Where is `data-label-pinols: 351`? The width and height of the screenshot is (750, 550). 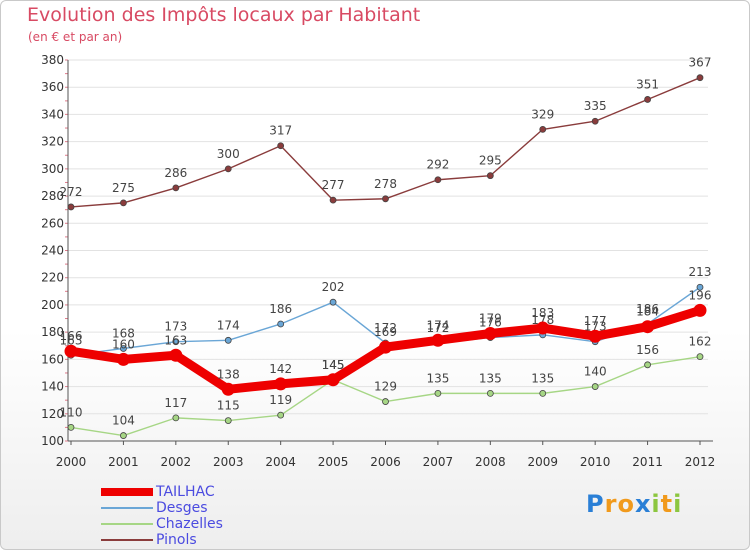
data-label-pinols: 351 is located at coordinates (647, 84).